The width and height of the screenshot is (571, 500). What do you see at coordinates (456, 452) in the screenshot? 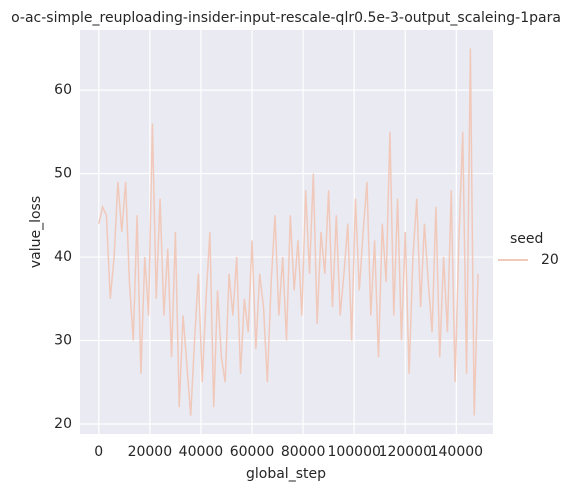
I see `x-tick-label: 140000` at bounding box center [456, 452].